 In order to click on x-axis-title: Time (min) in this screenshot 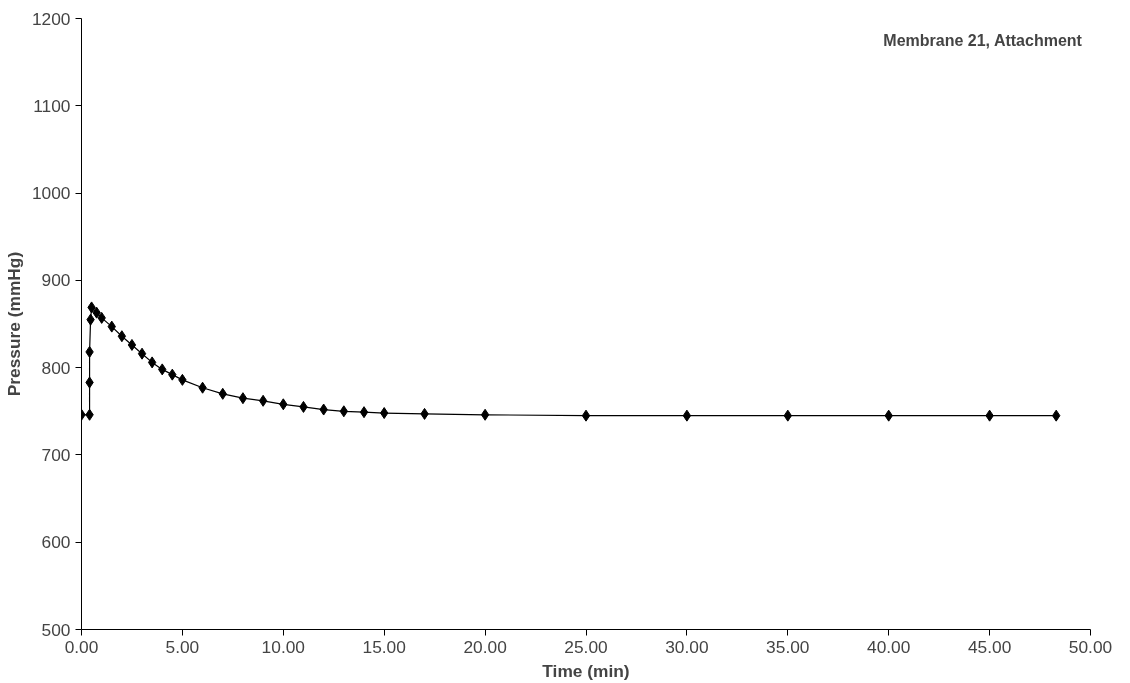, I will do `click(586, 670)`.